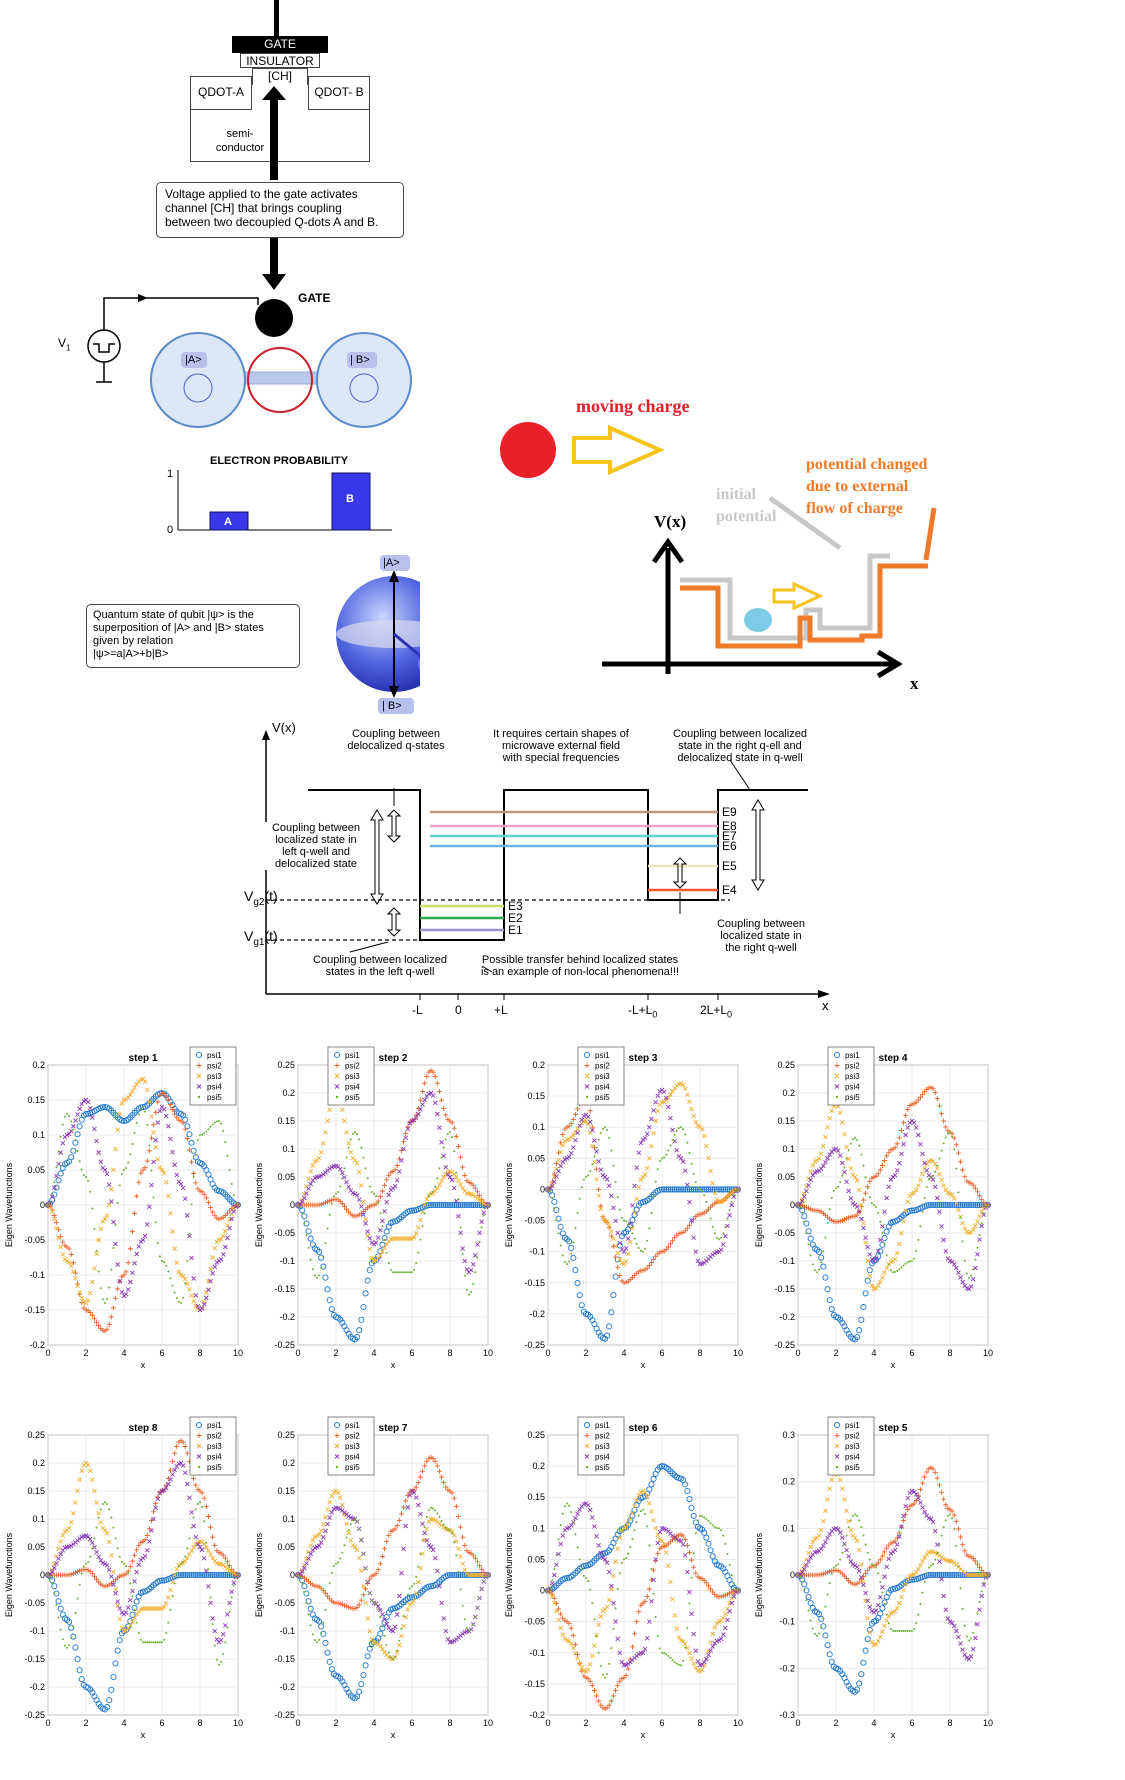  Describe the element at coordinates (47, 1723) in the screenshot. I see `x-tick-label: 0` at that location.